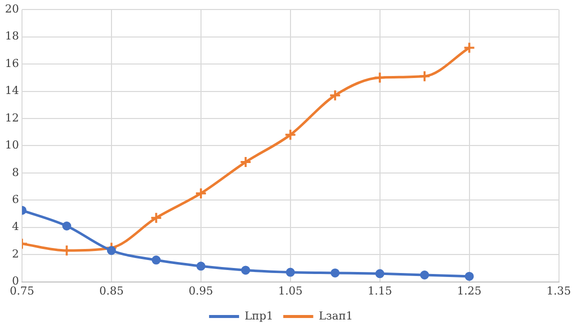 The height and width of the screenshot is (332, 574). I want to click on x-tick-label: 1.15, so click(380, 291).